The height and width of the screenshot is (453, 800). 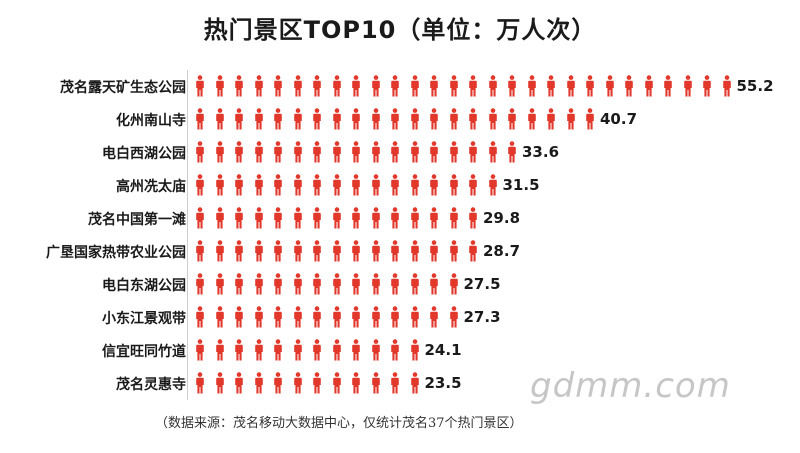 I want to click on chart-row: 茂名中国第一滩 29.8, so click(x=400, y=219).